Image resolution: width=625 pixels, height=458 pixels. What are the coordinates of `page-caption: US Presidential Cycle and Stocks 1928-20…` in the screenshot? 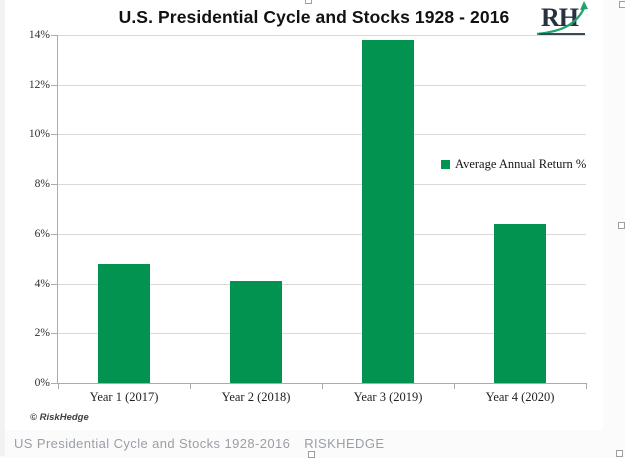 It's located at (199, 443).